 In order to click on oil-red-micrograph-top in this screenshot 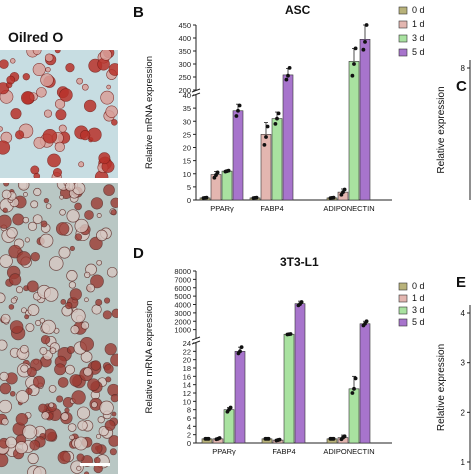, I will do `click(59, 114)`.